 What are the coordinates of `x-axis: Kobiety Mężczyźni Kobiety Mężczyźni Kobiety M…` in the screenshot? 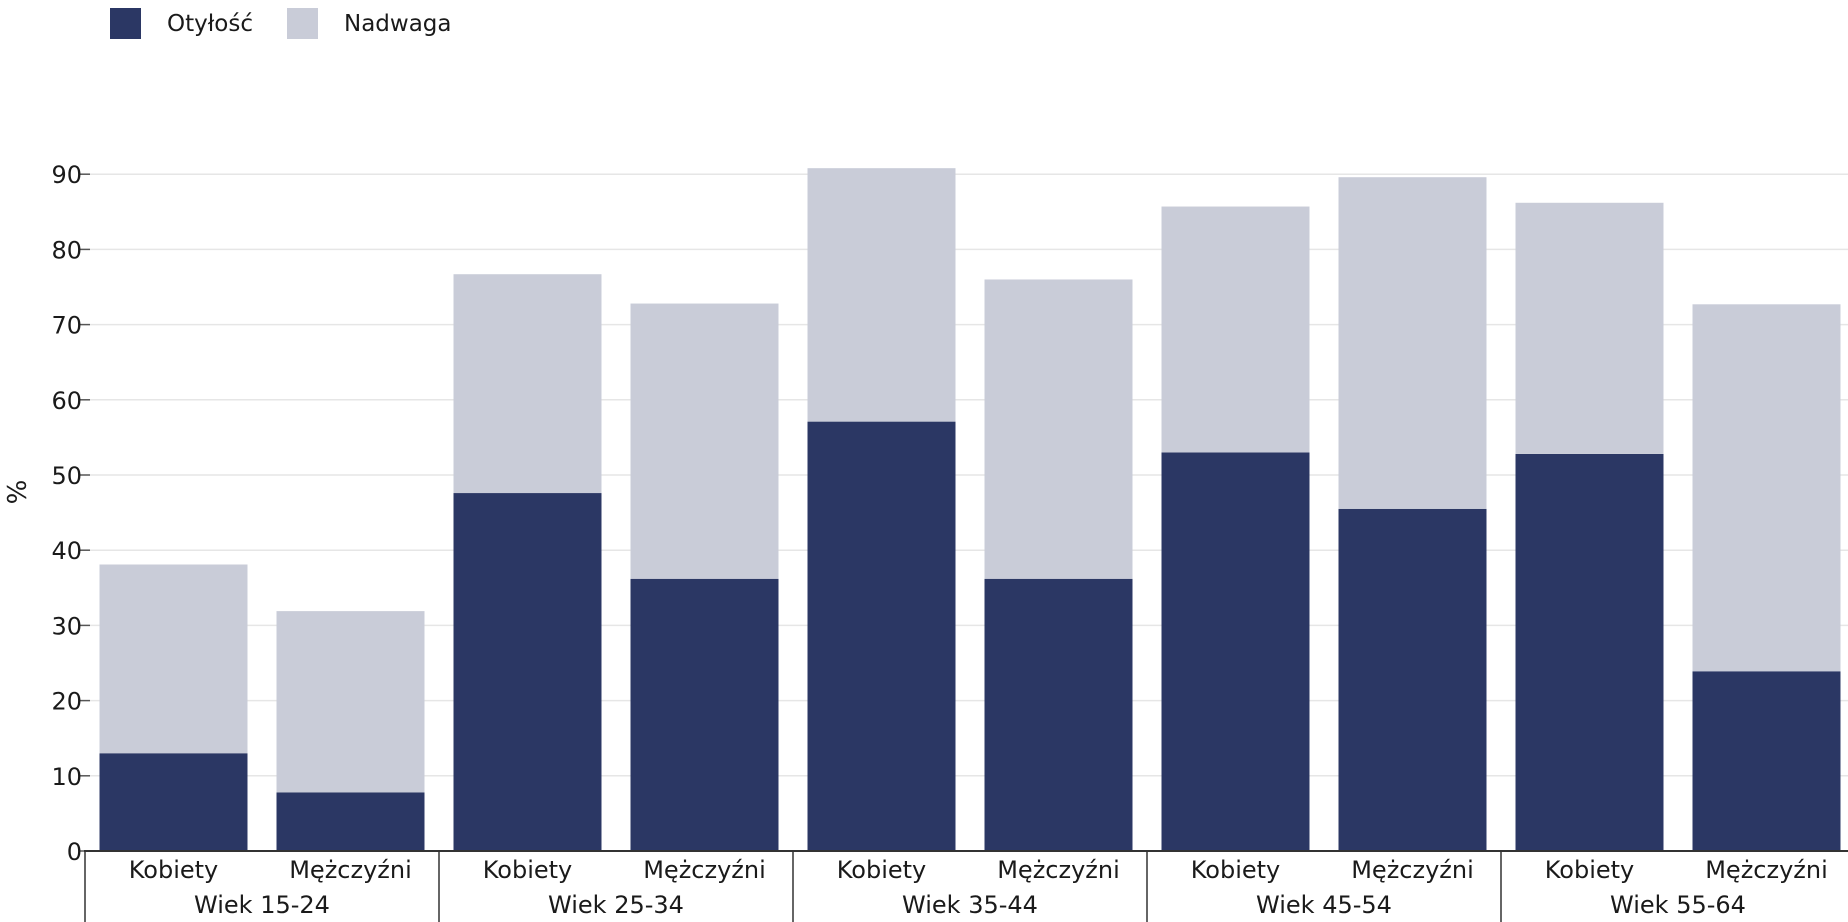 It's located at (966, 886).